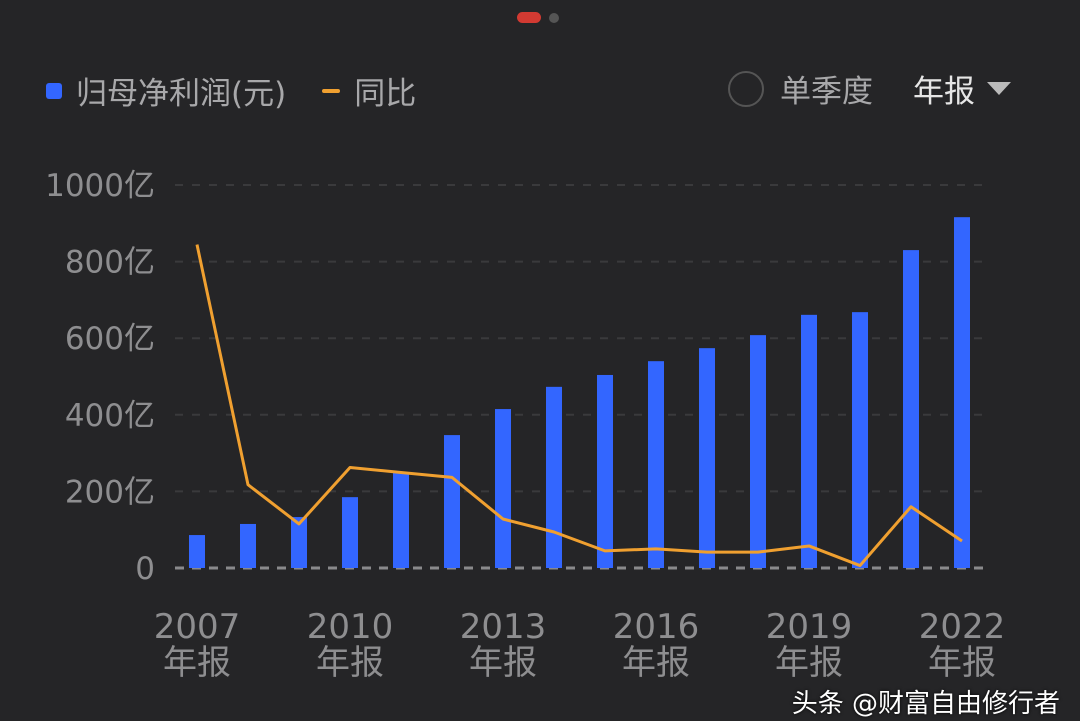 Image resolution: width=1080 pixels, height=721 pixels. What do you see at coordinates (503, 627) in the screenshot?
I see `x-tick-year: 2013` at bounding box center [503, 627].